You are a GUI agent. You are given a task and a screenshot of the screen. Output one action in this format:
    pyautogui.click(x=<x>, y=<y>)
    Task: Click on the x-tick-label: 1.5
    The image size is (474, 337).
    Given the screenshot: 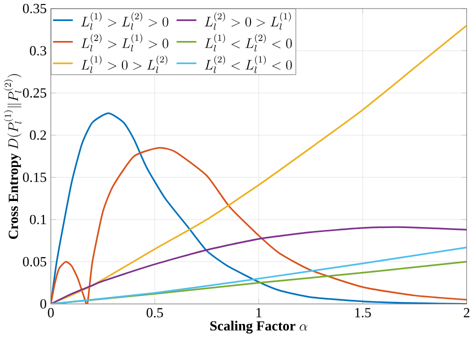 What is the action you would take?
    pyautogui.click(x=363, y=313)
    